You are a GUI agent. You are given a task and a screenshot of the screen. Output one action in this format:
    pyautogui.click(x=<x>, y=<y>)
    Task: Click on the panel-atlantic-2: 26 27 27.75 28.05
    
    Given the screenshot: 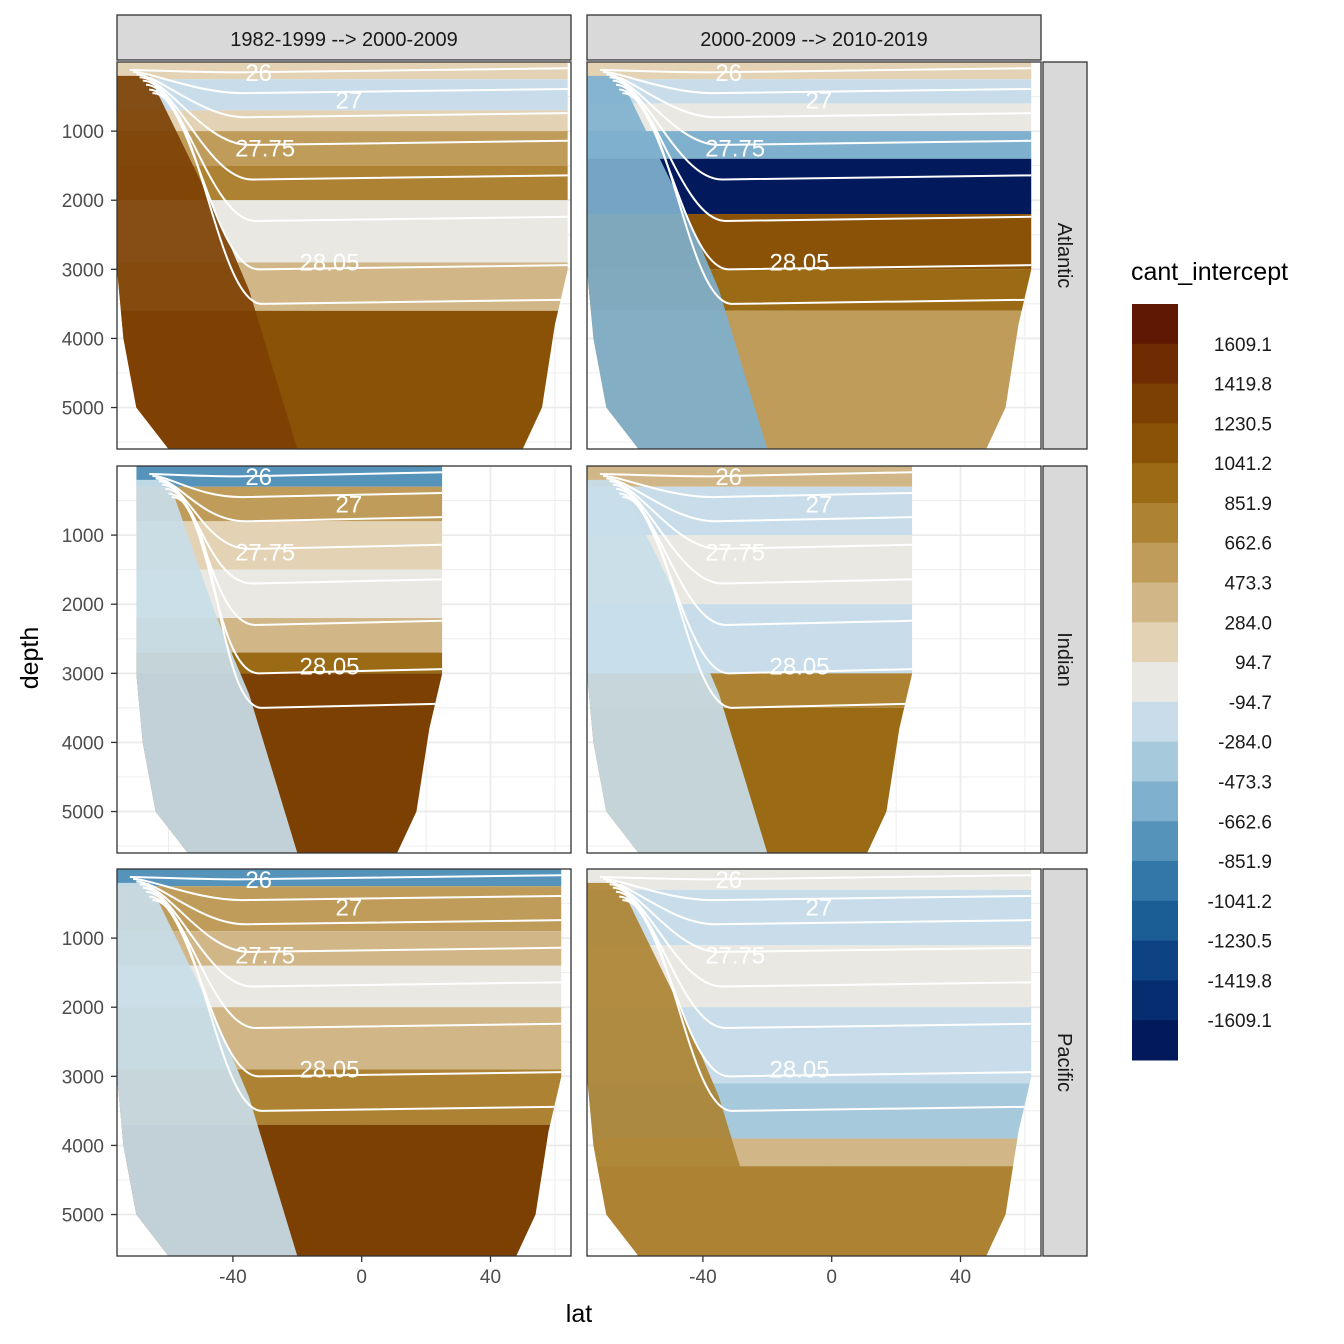 What is the action you would take?
    pyautogui.click(x=814, y=255)
    